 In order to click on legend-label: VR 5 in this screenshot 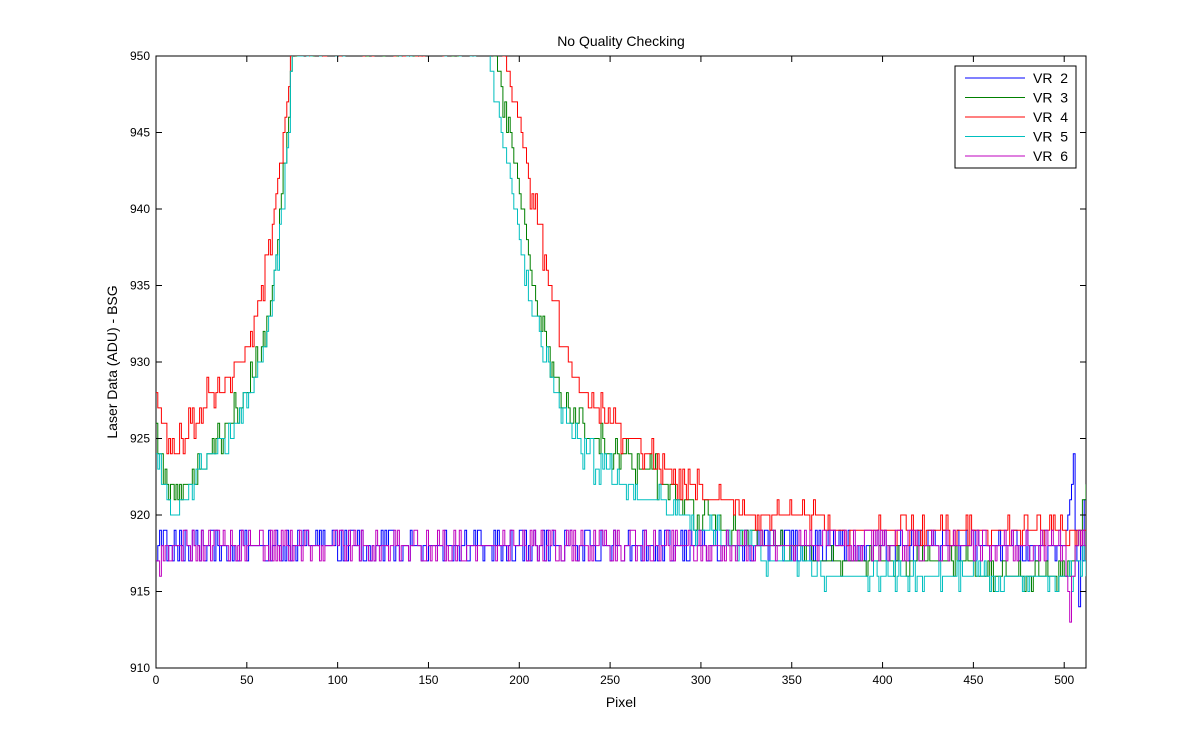, I will do `click(1050, 137)`.